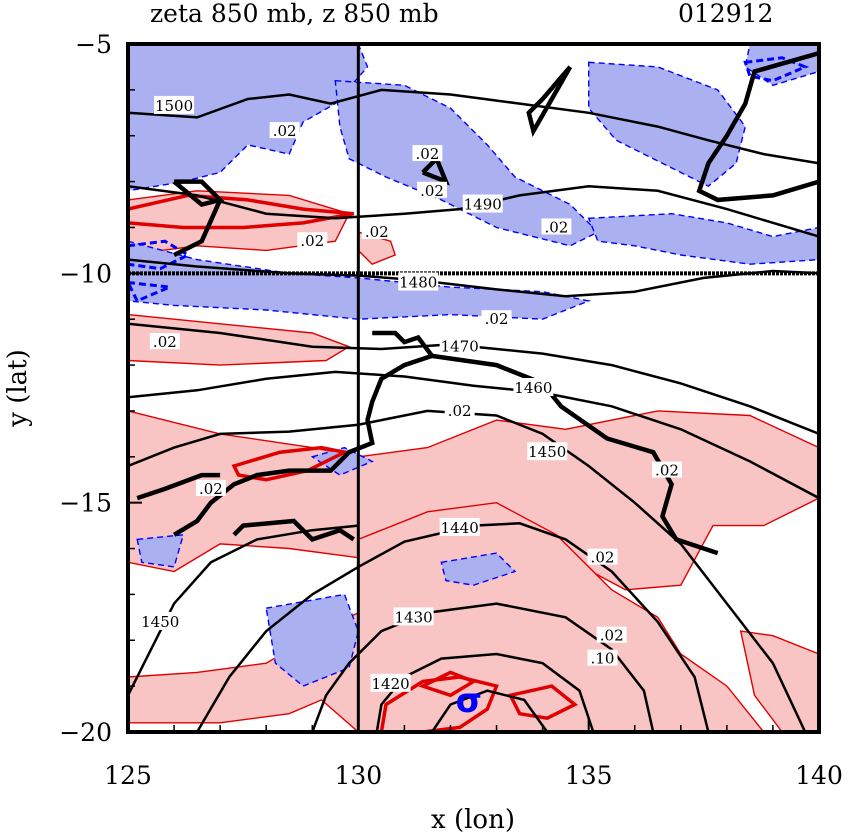  What do you see at coordinates (473, 754) in the screenshot?
I see `x-axis: 125 130 135 140` at bounding box center [473, 754].